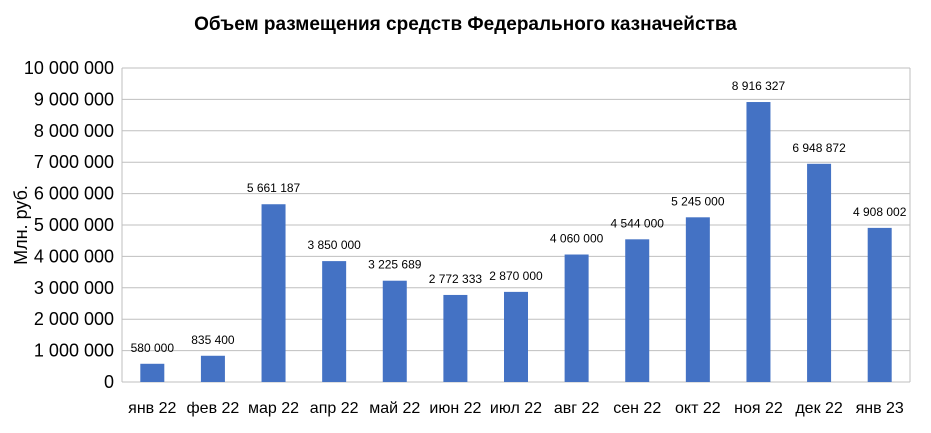  What do you see at coordinates (74, 225) in the screenshot?
I see `y-tick-label: 5 000 000` at bounding box center [74, 225].